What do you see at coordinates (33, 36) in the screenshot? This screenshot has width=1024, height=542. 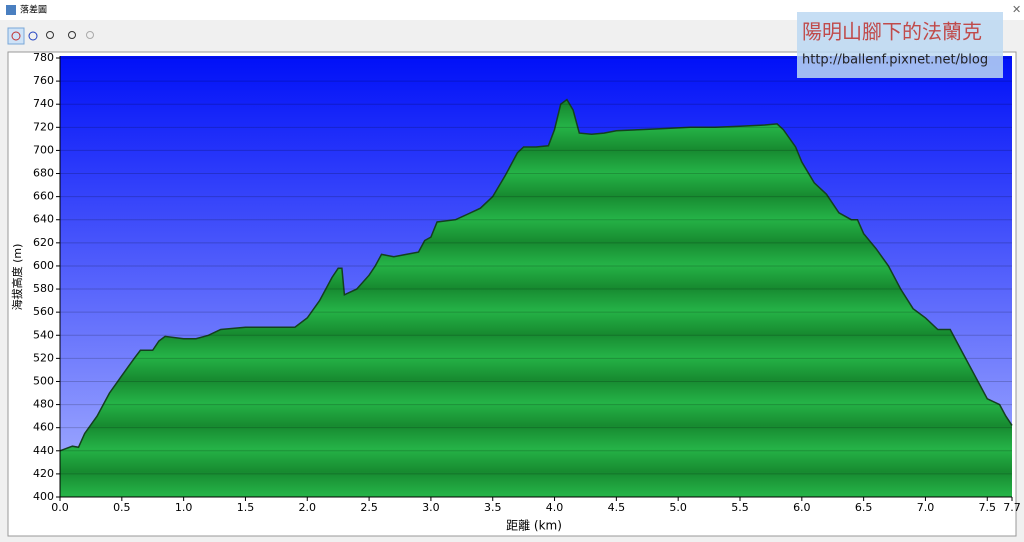 I see `tool-move` at bounding box center [33, 36].